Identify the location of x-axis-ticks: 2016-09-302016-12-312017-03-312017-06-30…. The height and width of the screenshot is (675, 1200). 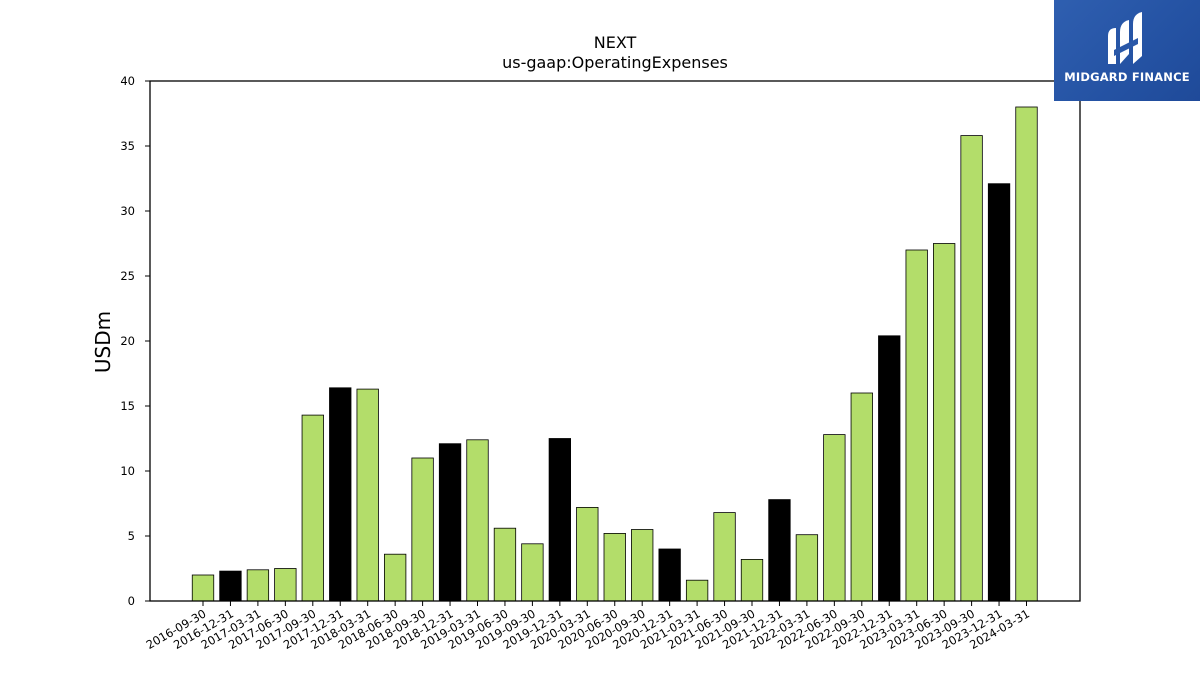
(588, 626).